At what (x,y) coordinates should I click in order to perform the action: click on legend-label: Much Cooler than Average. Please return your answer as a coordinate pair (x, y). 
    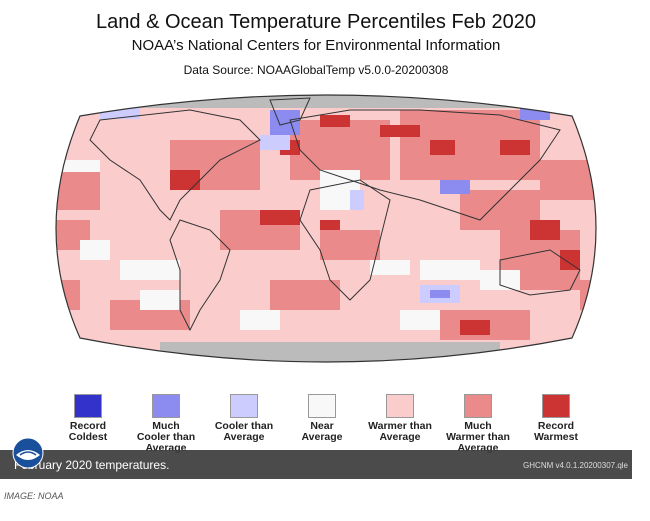
    Looking at the image, I should click on (166, 437).